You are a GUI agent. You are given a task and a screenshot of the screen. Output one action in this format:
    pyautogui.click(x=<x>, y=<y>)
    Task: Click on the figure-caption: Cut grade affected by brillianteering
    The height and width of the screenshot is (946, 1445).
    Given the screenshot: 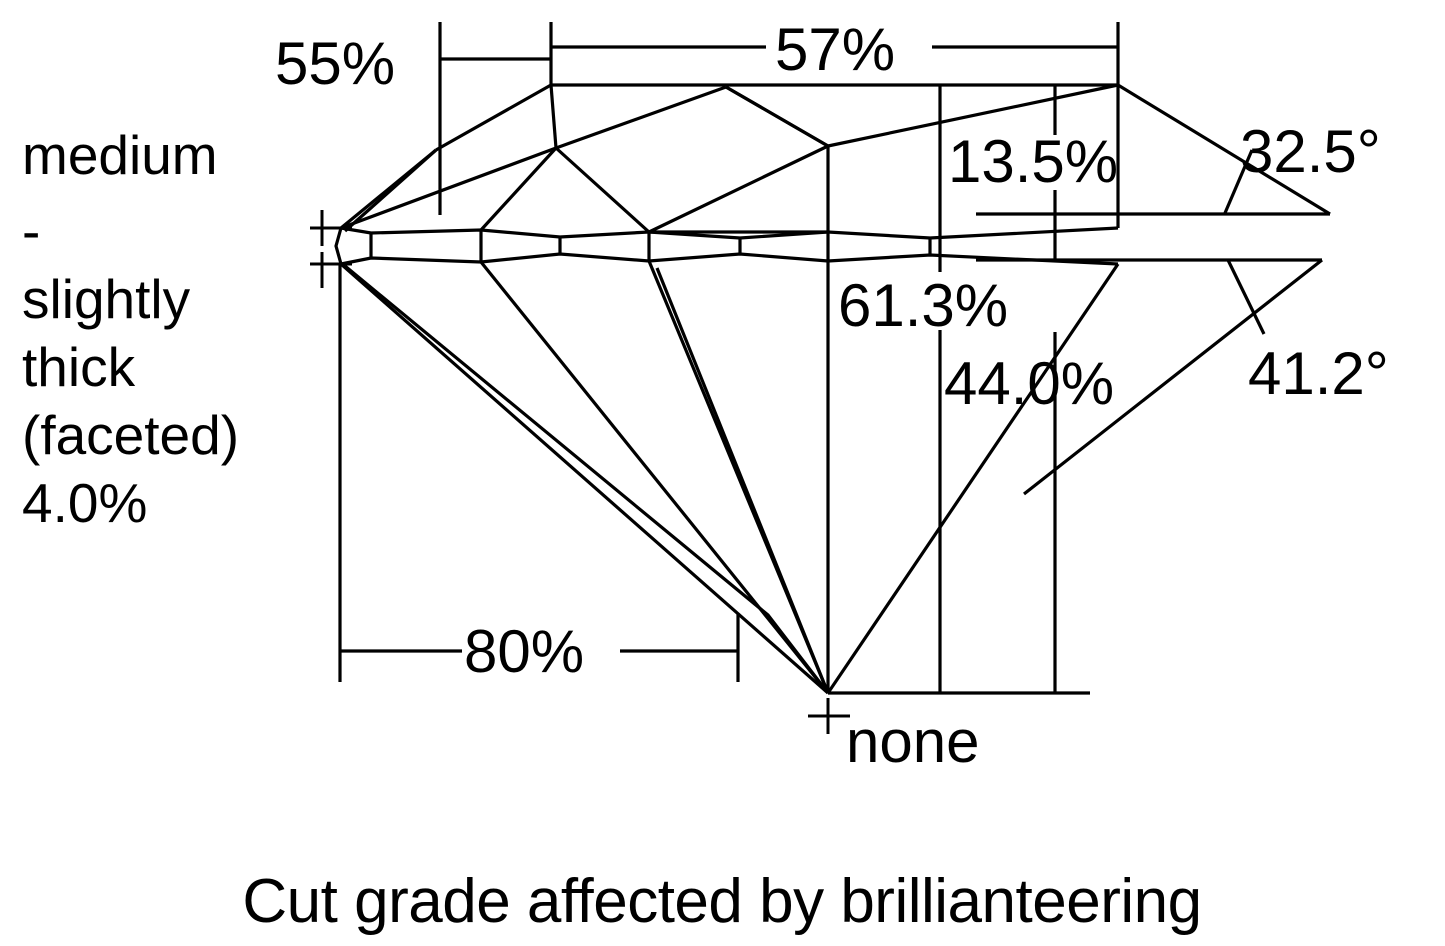 What is the action you would take?
    pyautogui.click(x=721, y=901)
    